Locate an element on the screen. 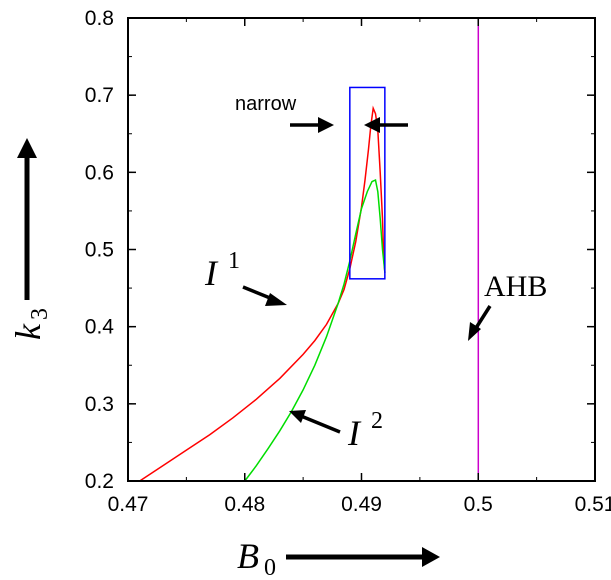 The width and height of the screenshot is (611, 580). y-tick-label: 0.3 is located at coordinates (99, 404).